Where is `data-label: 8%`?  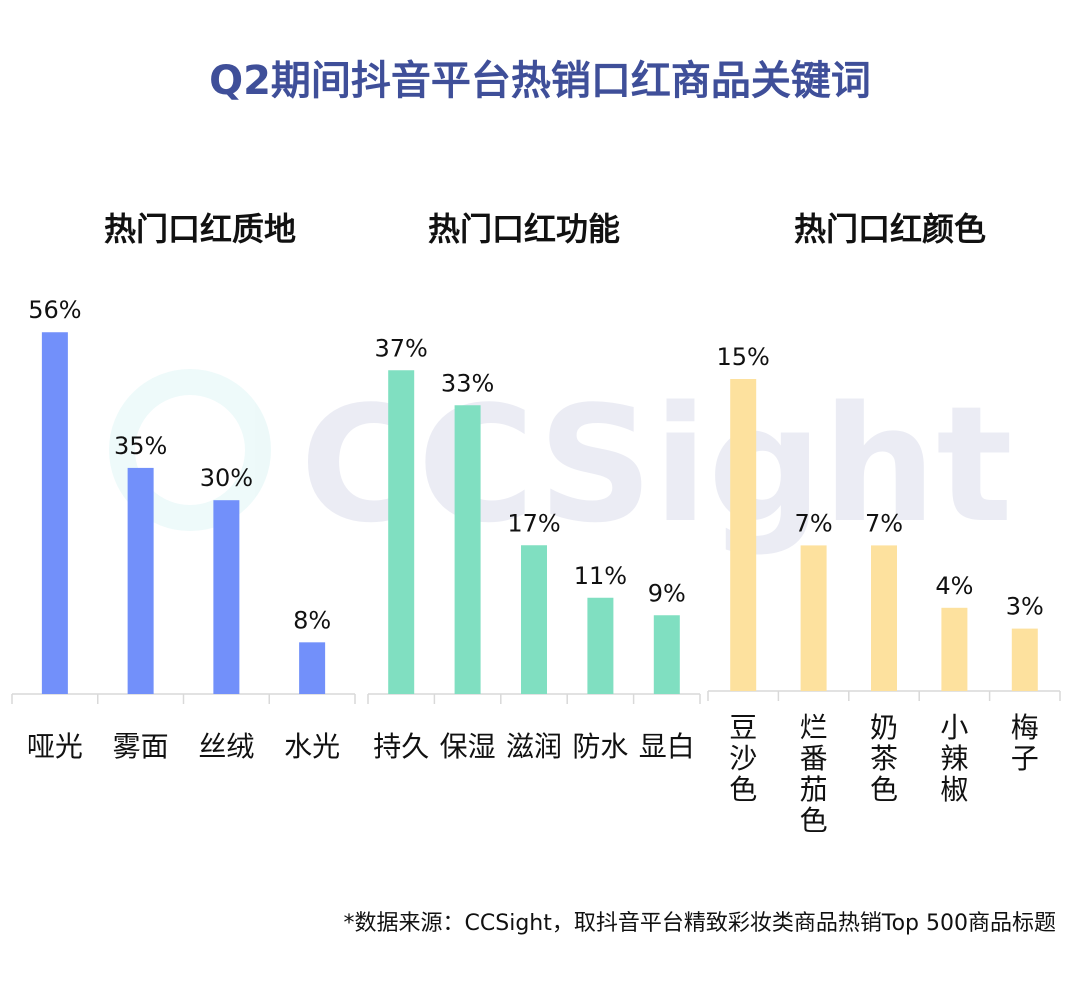
data-label: 8% is located at coordinates (312, 620).